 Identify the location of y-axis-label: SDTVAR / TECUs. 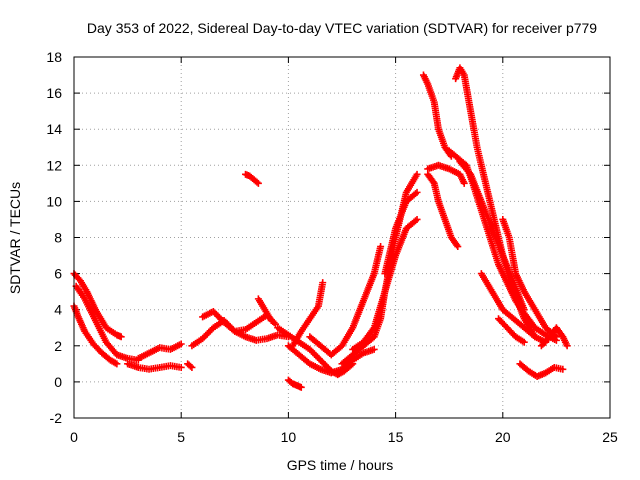
(15, 238).